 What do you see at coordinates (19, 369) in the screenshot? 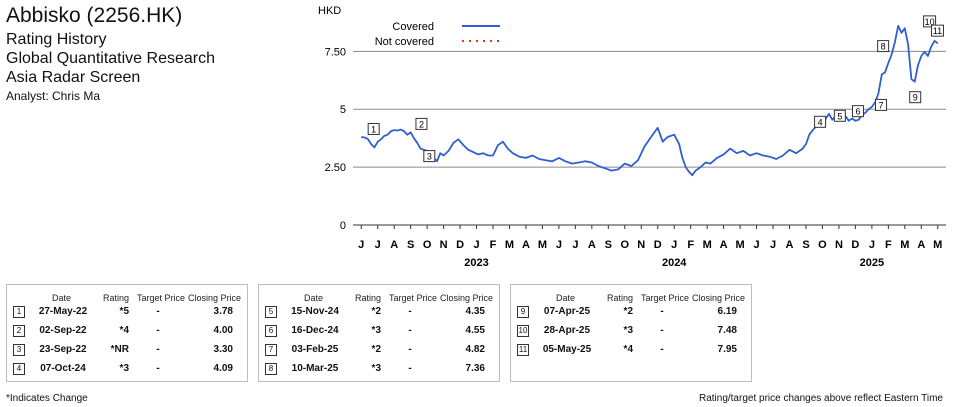
I see `row-number-badge: 4` at bounding box center [19, 369].